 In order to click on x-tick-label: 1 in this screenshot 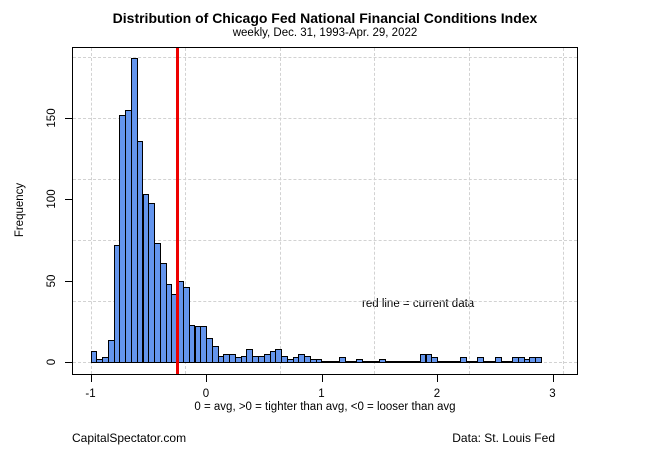, I will do `click(321, 394)`.